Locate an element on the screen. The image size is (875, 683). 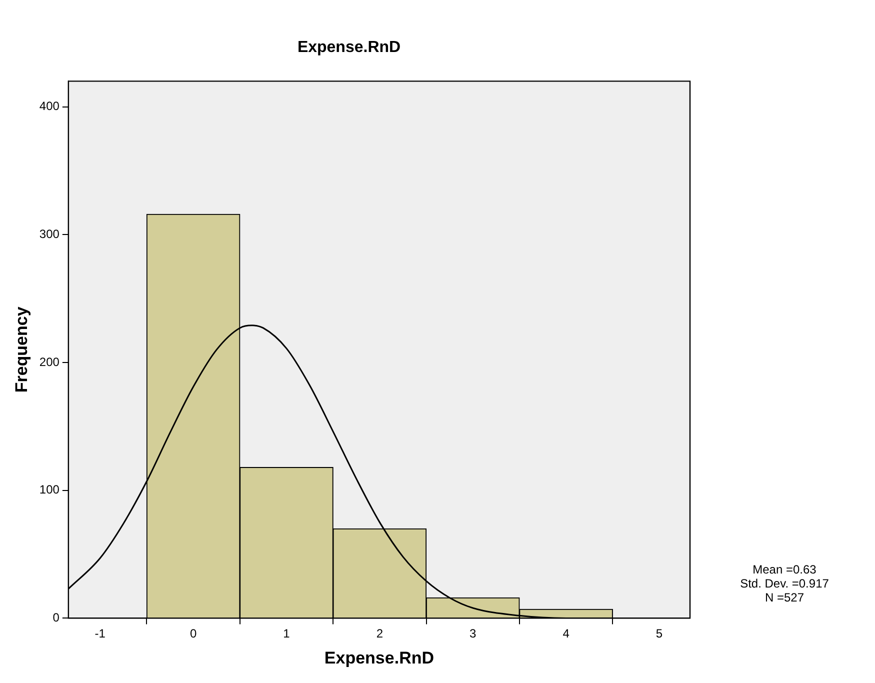
y-tick-label: 400 is located at coordinates (49, 106).